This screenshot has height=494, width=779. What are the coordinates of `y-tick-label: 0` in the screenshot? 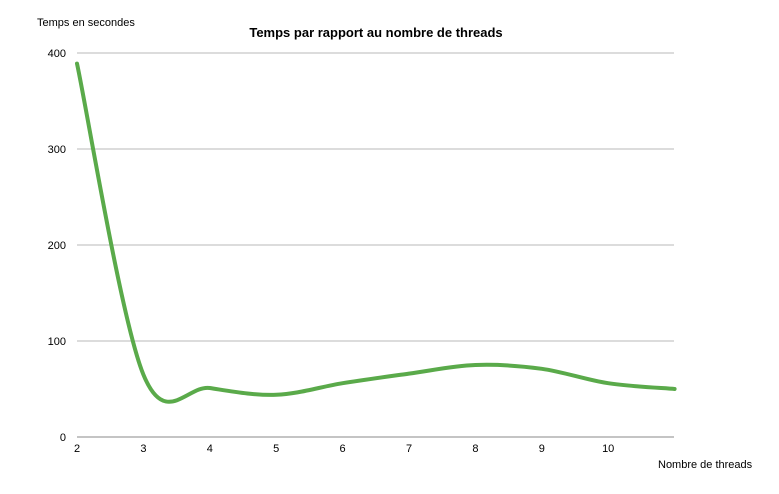 It's located at (63, 438).